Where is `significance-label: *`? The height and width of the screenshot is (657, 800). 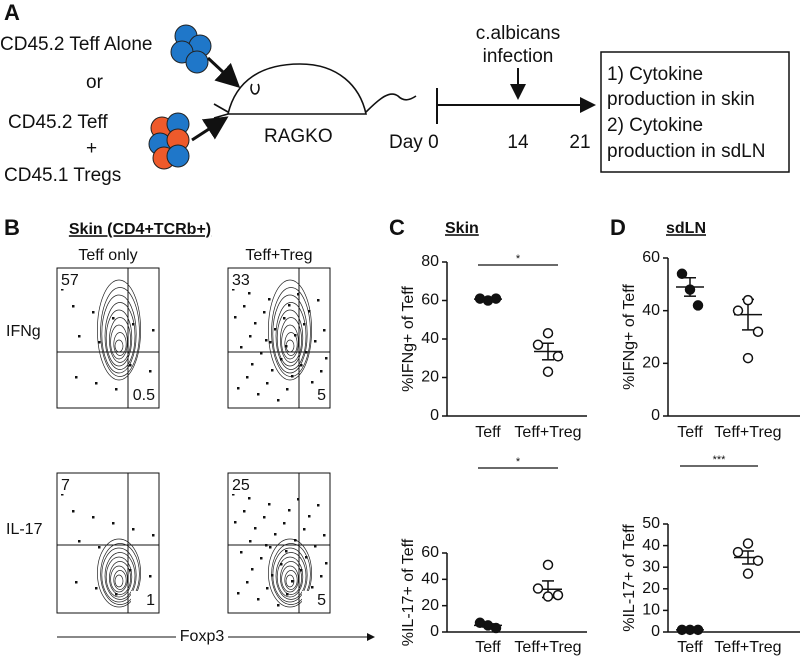 significance-label: * is located at coordinates (518, 259).